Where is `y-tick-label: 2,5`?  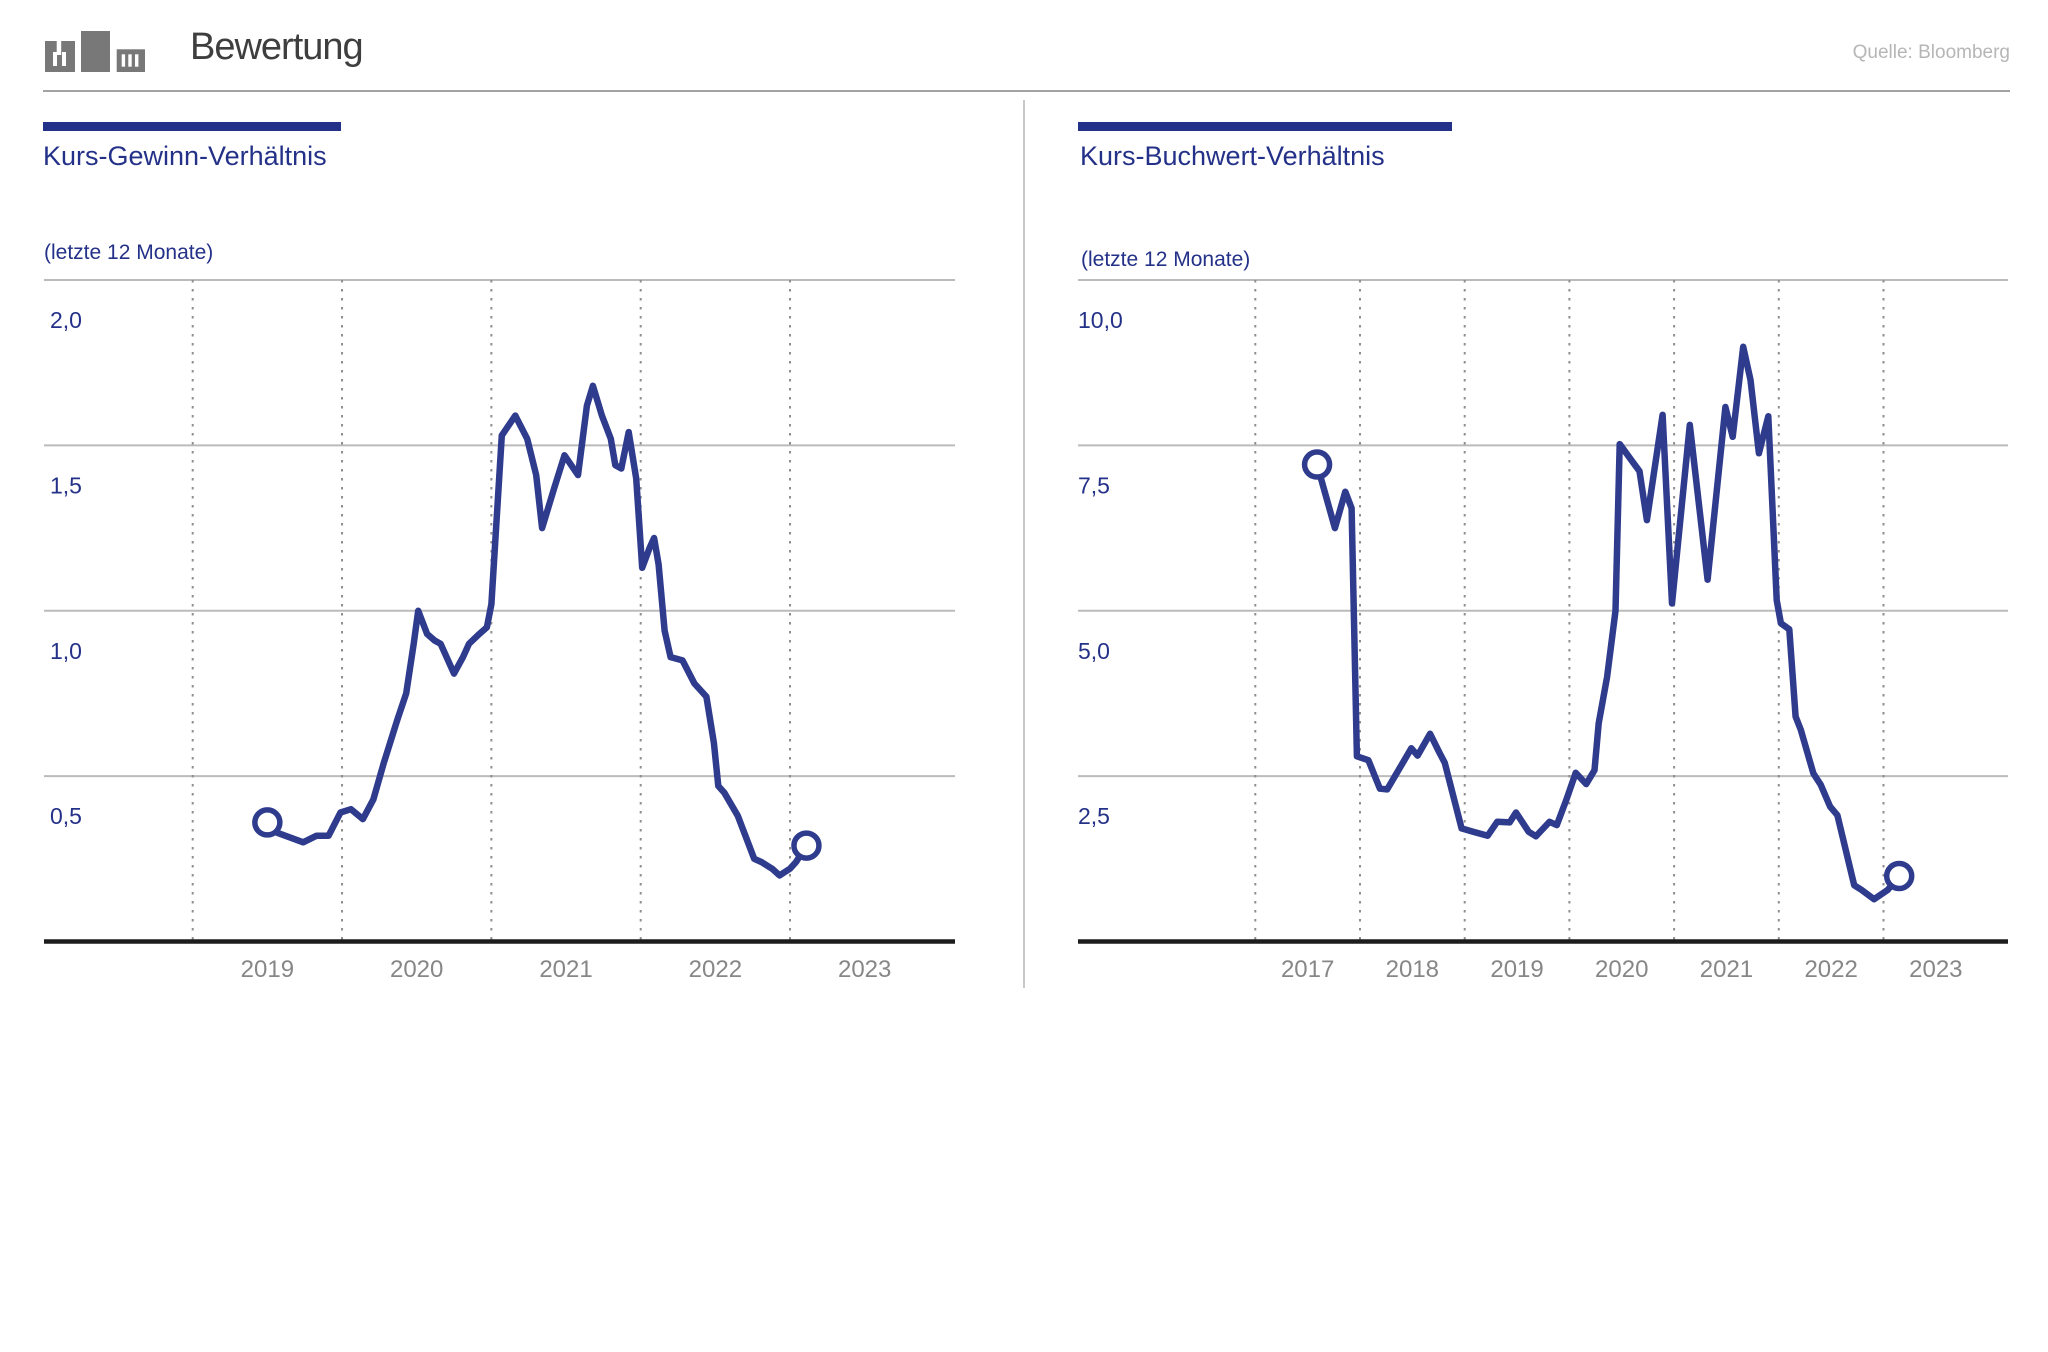 y-tick-label: 2,5 is located at coordinates (1094, 816).